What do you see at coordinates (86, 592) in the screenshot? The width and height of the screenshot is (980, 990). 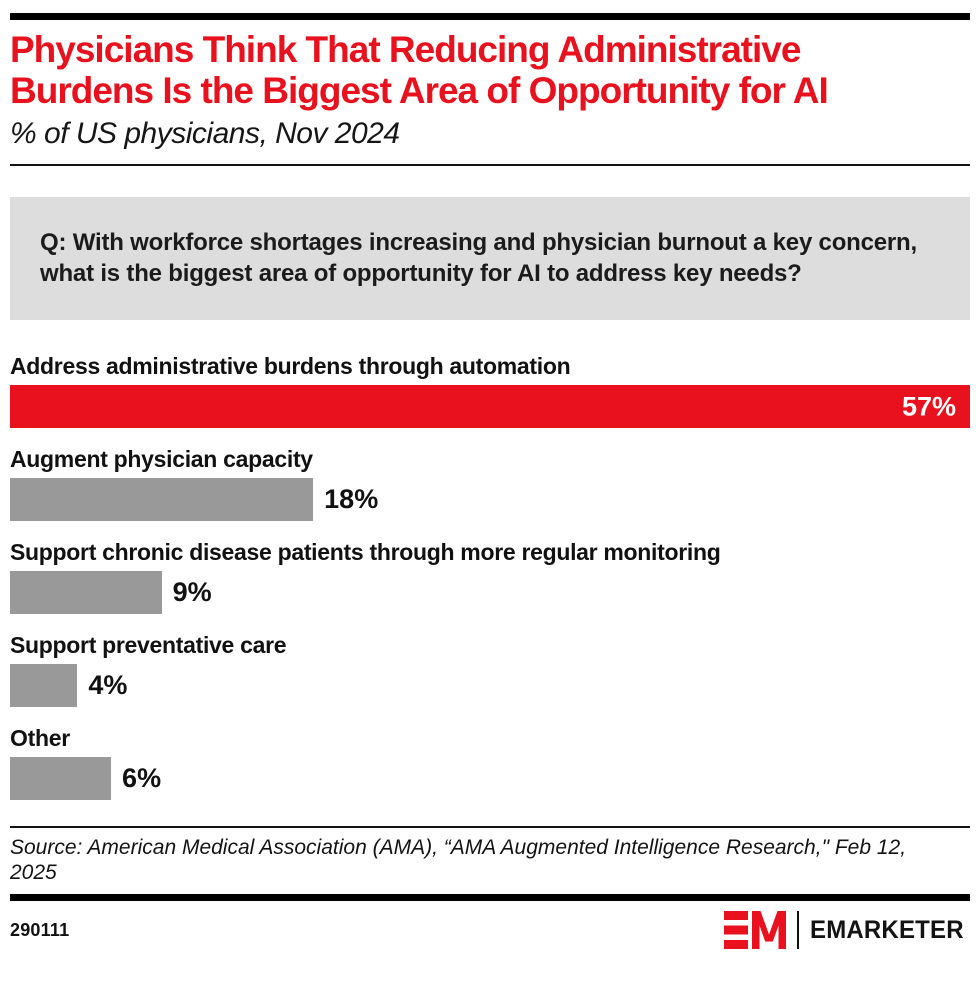 I see `bar-chronic-disease` at bounding box center [86, 592].